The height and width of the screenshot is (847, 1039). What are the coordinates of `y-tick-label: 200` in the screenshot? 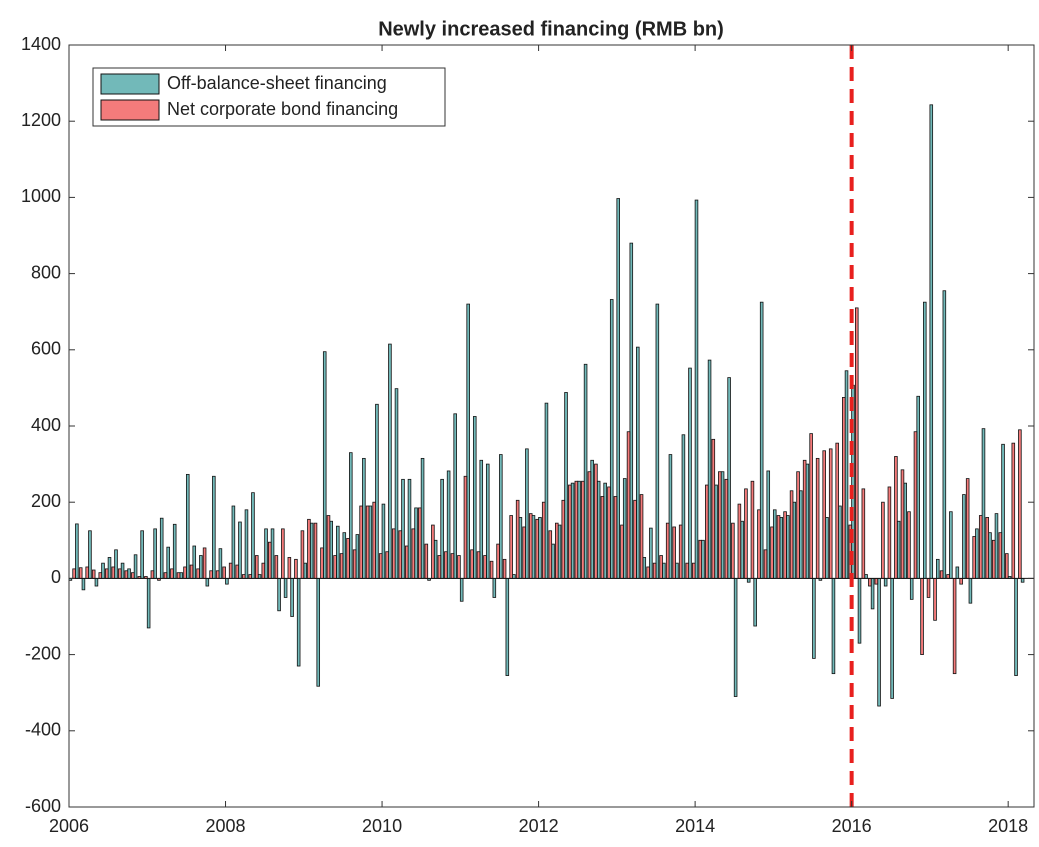 It's located at (46, 501).